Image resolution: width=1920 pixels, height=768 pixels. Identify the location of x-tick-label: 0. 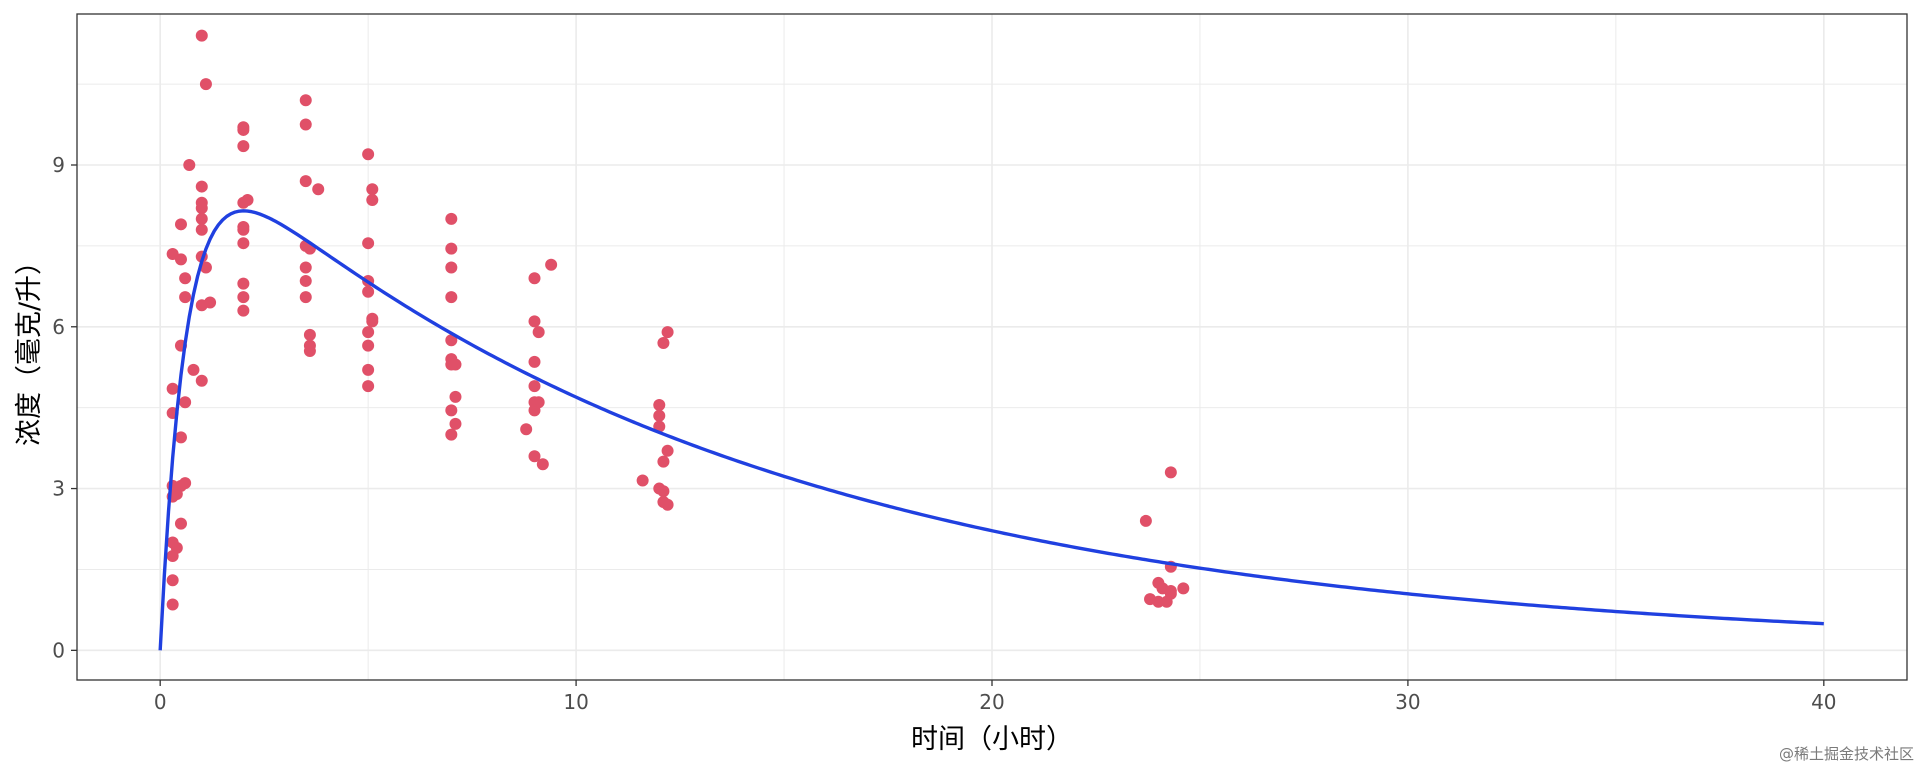
(160, 702).